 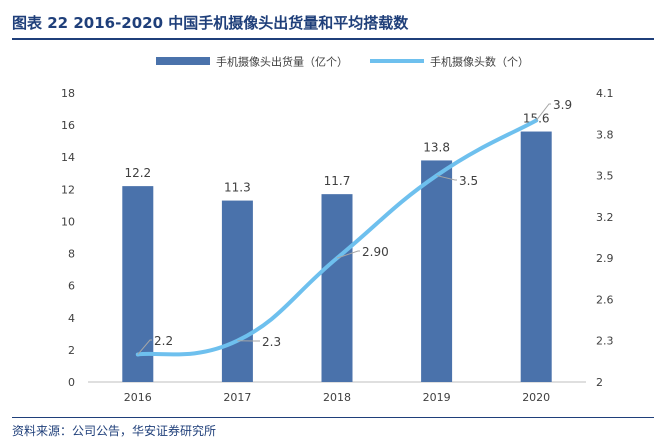 I want to click on right-tick-label: 3.5, so click(x=605, y=176).